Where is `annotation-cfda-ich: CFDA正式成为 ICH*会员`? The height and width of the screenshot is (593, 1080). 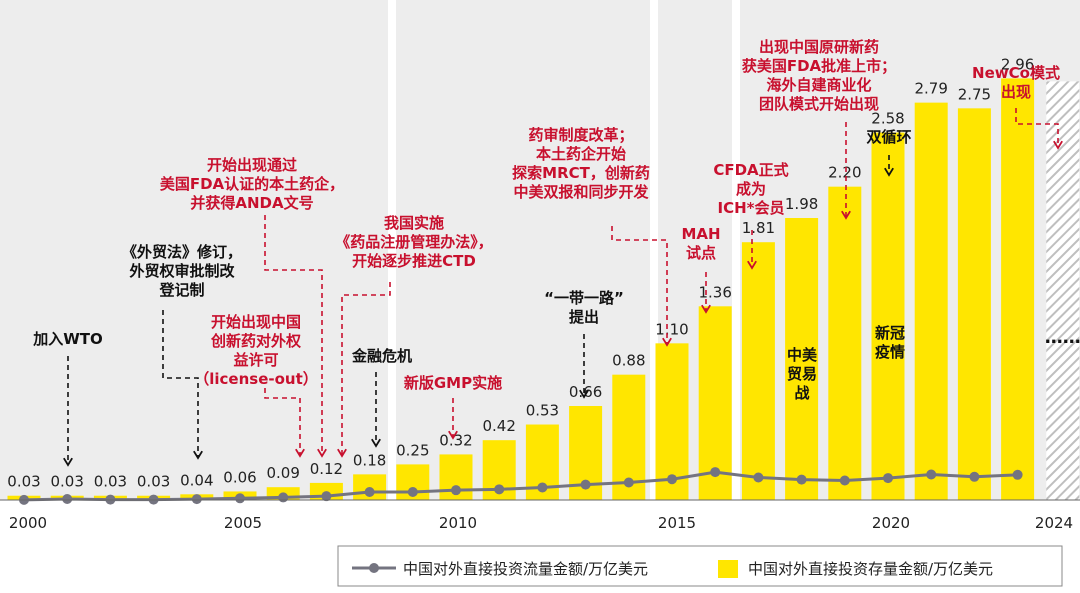 annotation-cfda-ich: CFDA正式成为 ICH*会员 is located at coordinates (750, 189).